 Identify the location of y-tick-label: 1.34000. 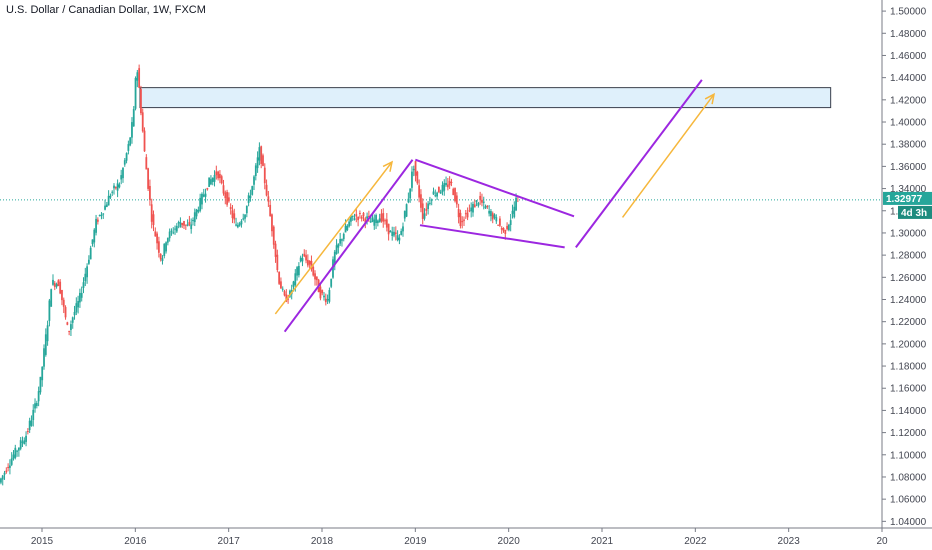
(908, 189).